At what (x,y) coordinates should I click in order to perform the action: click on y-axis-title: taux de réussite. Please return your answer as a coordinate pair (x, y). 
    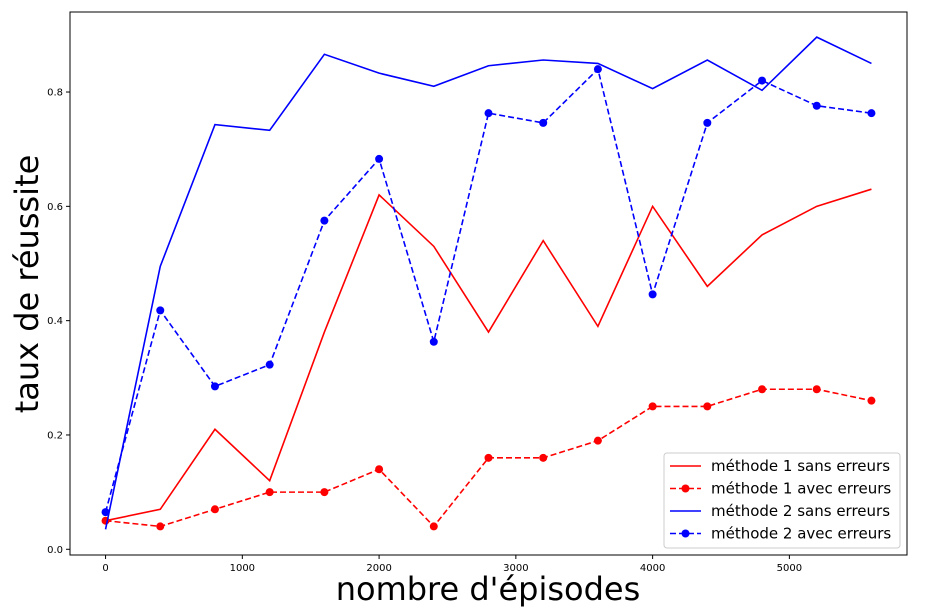
    Looking at the image, I should click on (27, 284).